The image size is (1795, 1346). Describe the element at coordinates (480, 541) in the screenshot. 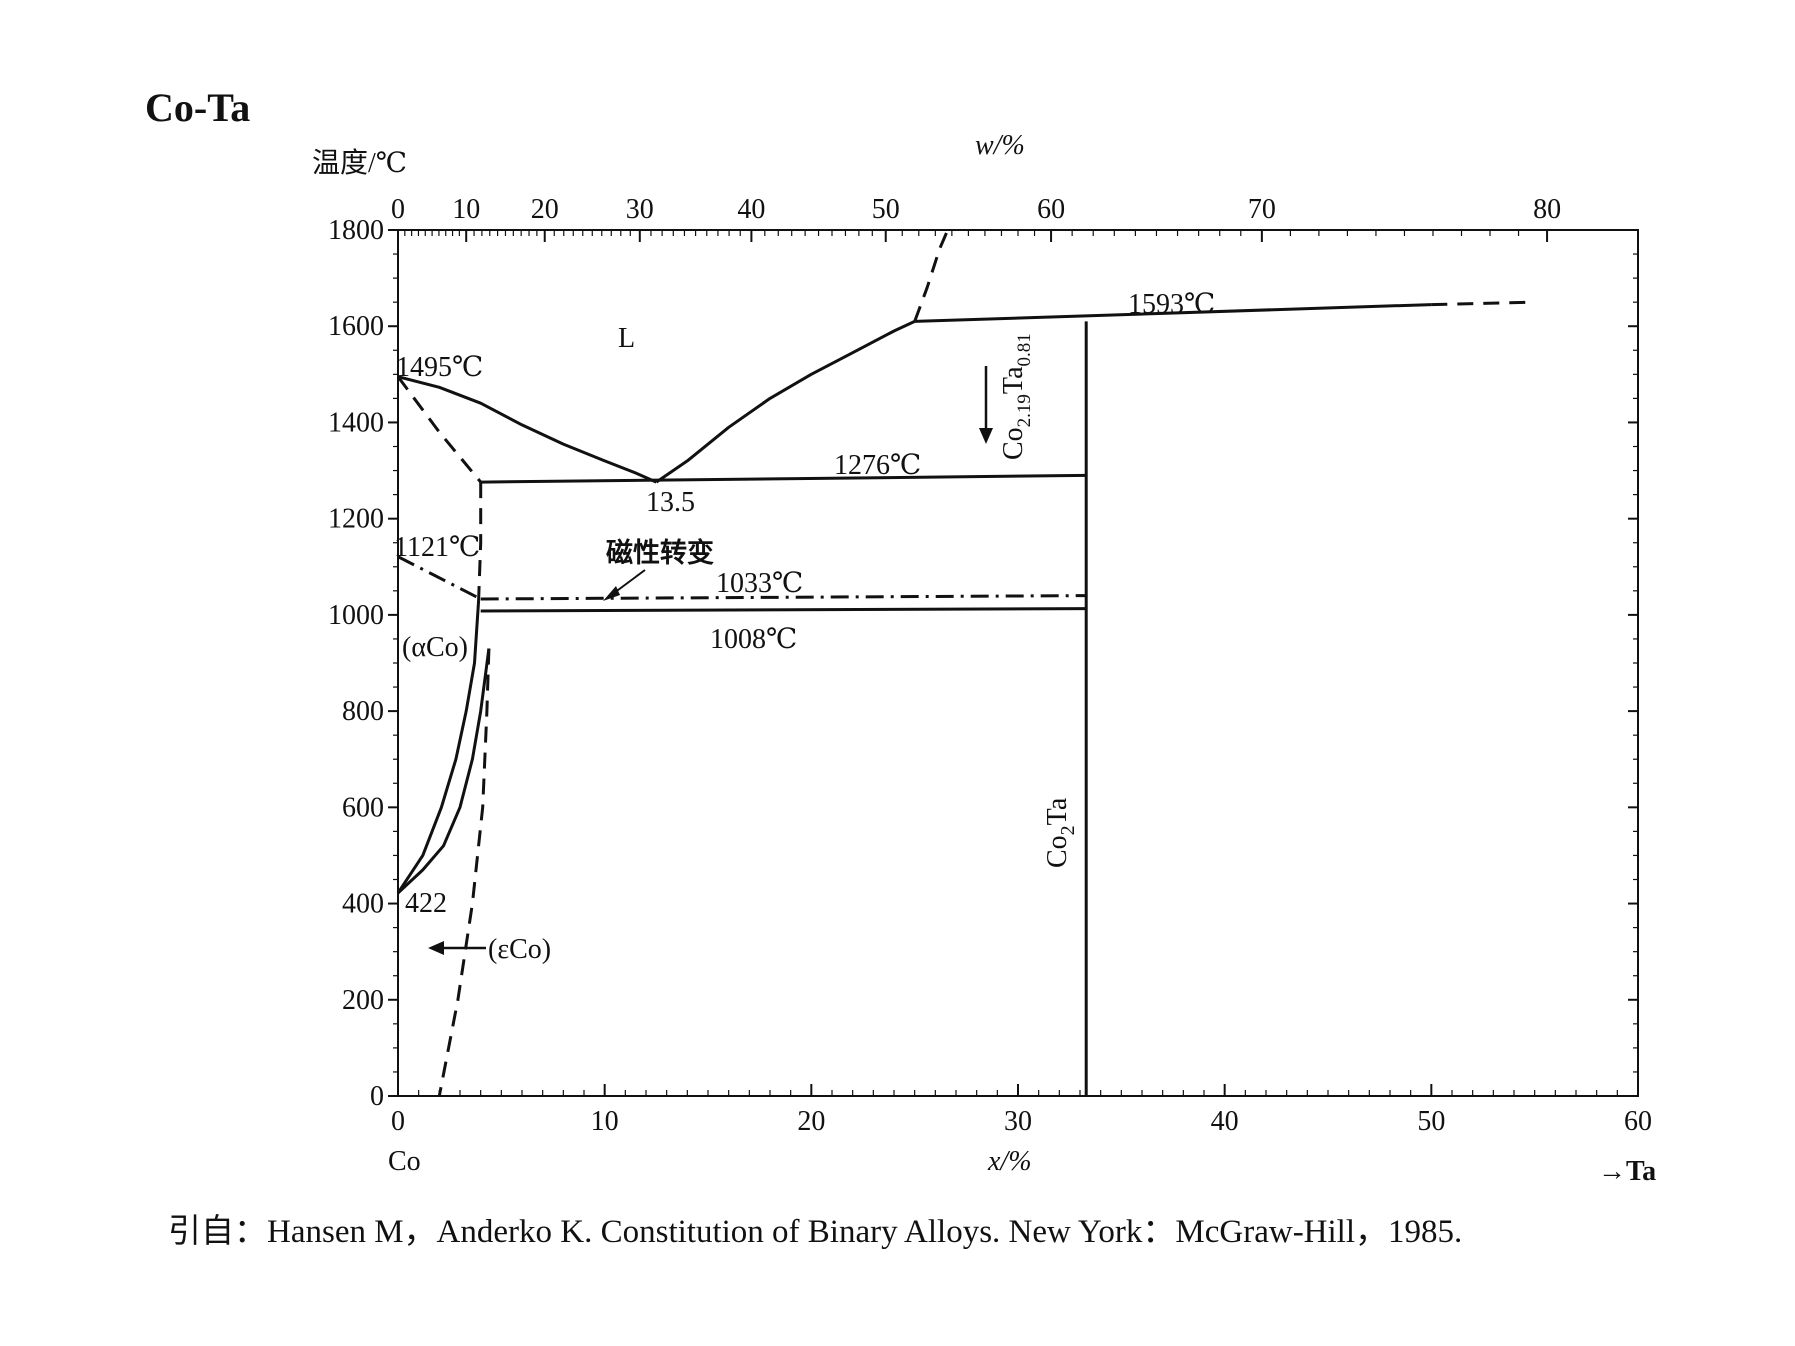

I see `boundary-alphaCo-solvus` at that location.